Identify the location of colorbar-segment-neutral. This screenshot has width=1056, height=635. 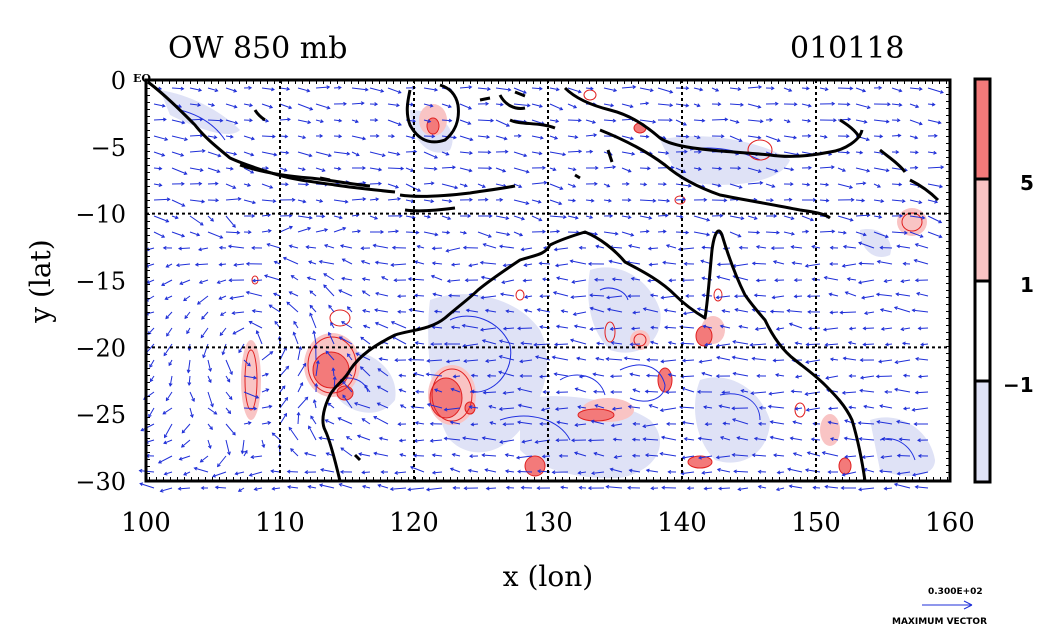
(982, 331).